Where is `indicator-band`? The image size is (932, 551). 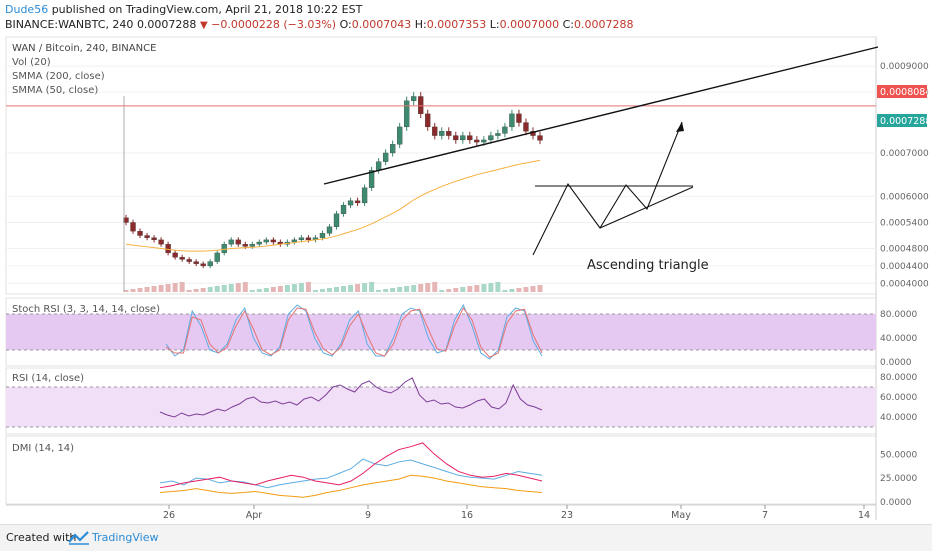
indicator-band is located at coordinates (441, 407).